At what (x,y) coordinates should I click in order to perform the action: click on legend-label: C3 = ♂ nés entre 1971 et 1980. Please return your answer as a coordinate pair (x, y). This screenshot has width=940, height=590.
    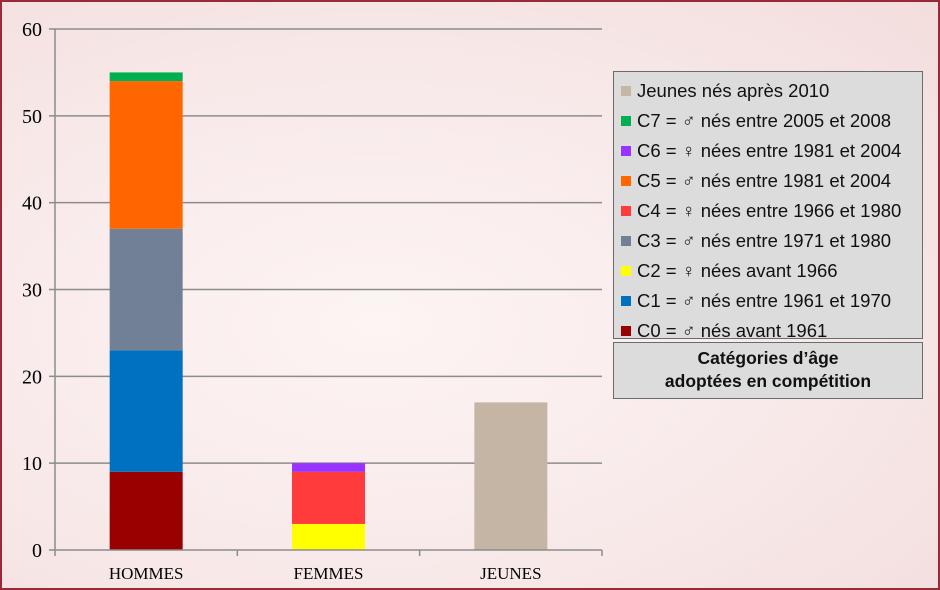
    Looking at the image, I should click on (764, 240).